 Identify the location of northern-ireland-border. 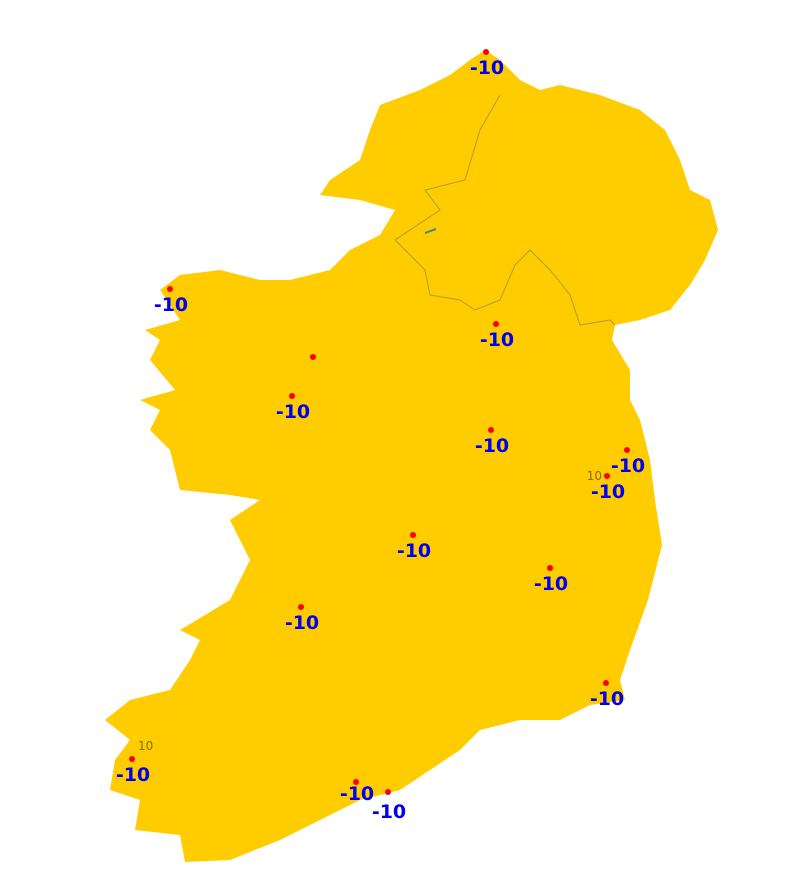
(505, 210).